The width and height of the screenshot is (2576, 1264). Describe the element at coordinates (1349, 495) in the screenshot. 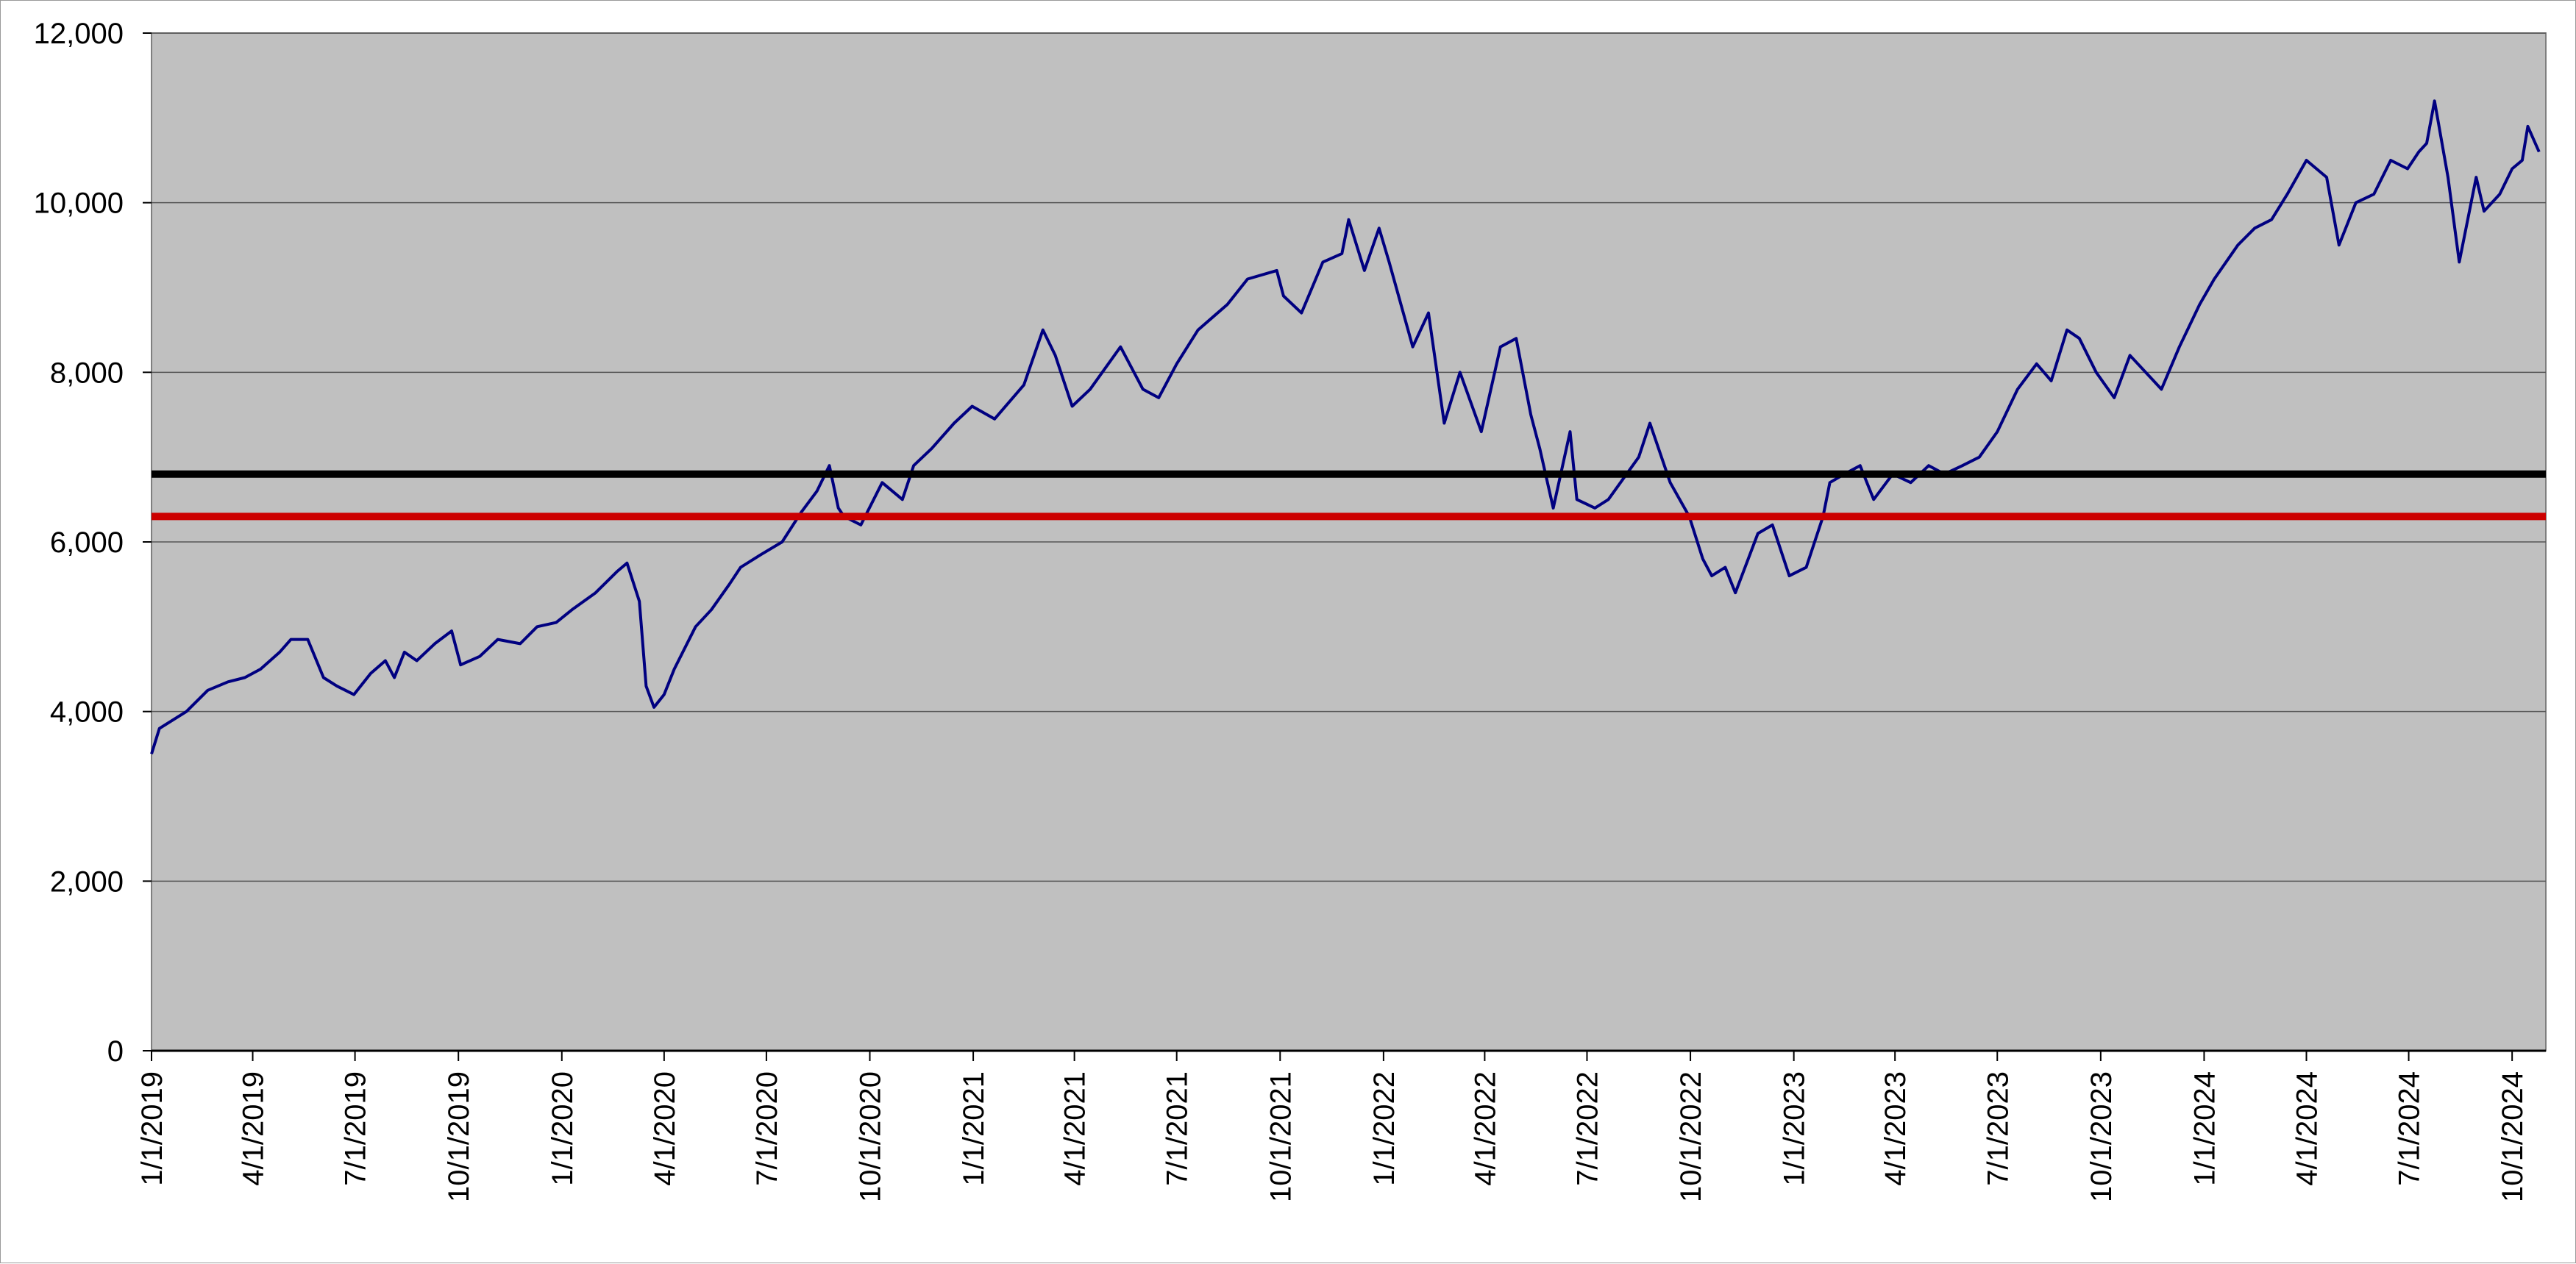

I see `reference-lines` at that location.